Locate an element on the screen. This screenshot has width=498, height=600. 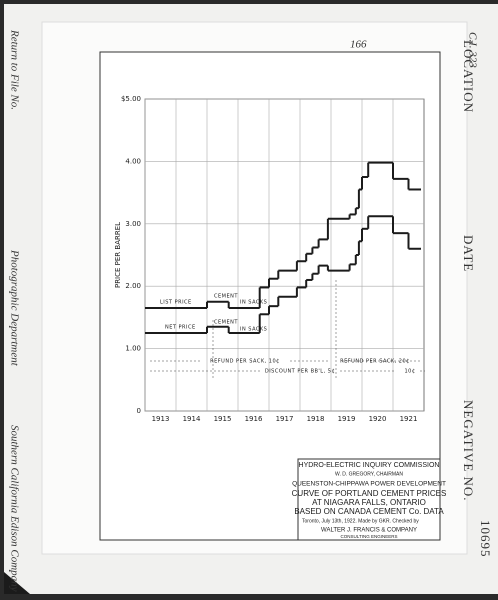
y-tick-label: 4.00 is located at coordinates (133, 161).